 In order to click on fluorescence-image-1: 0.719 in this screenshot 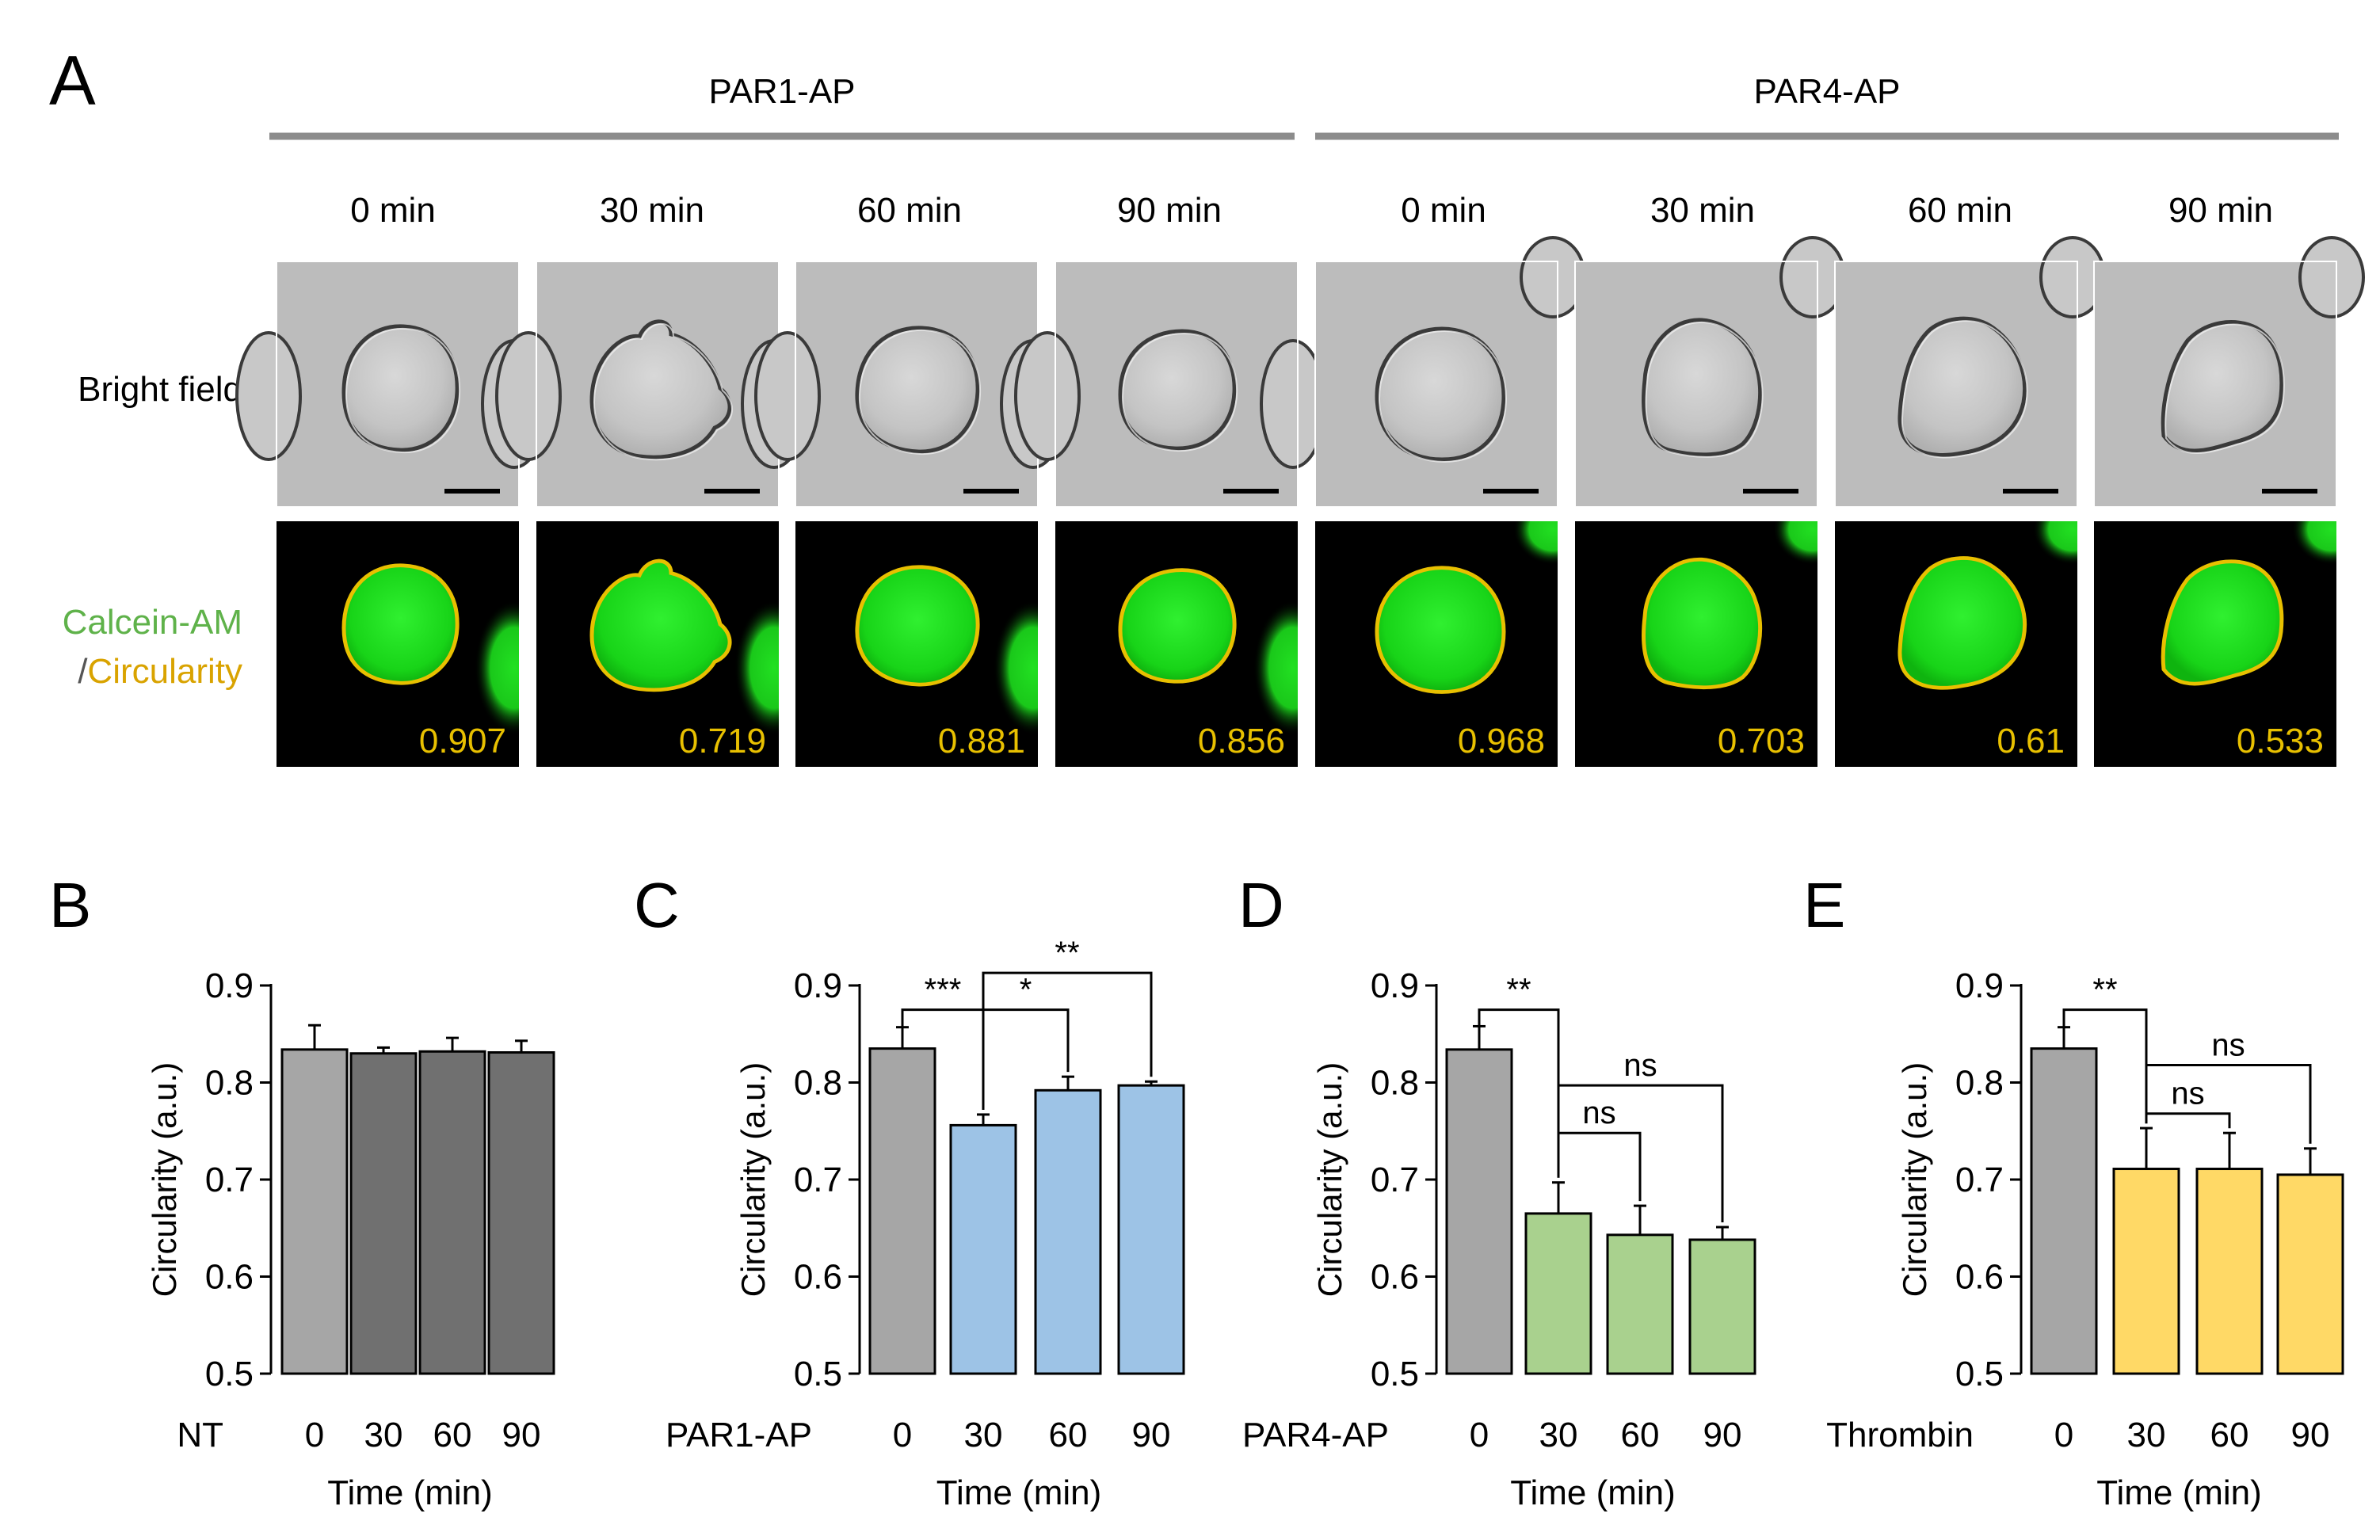, I will do `click(657, 644)`.